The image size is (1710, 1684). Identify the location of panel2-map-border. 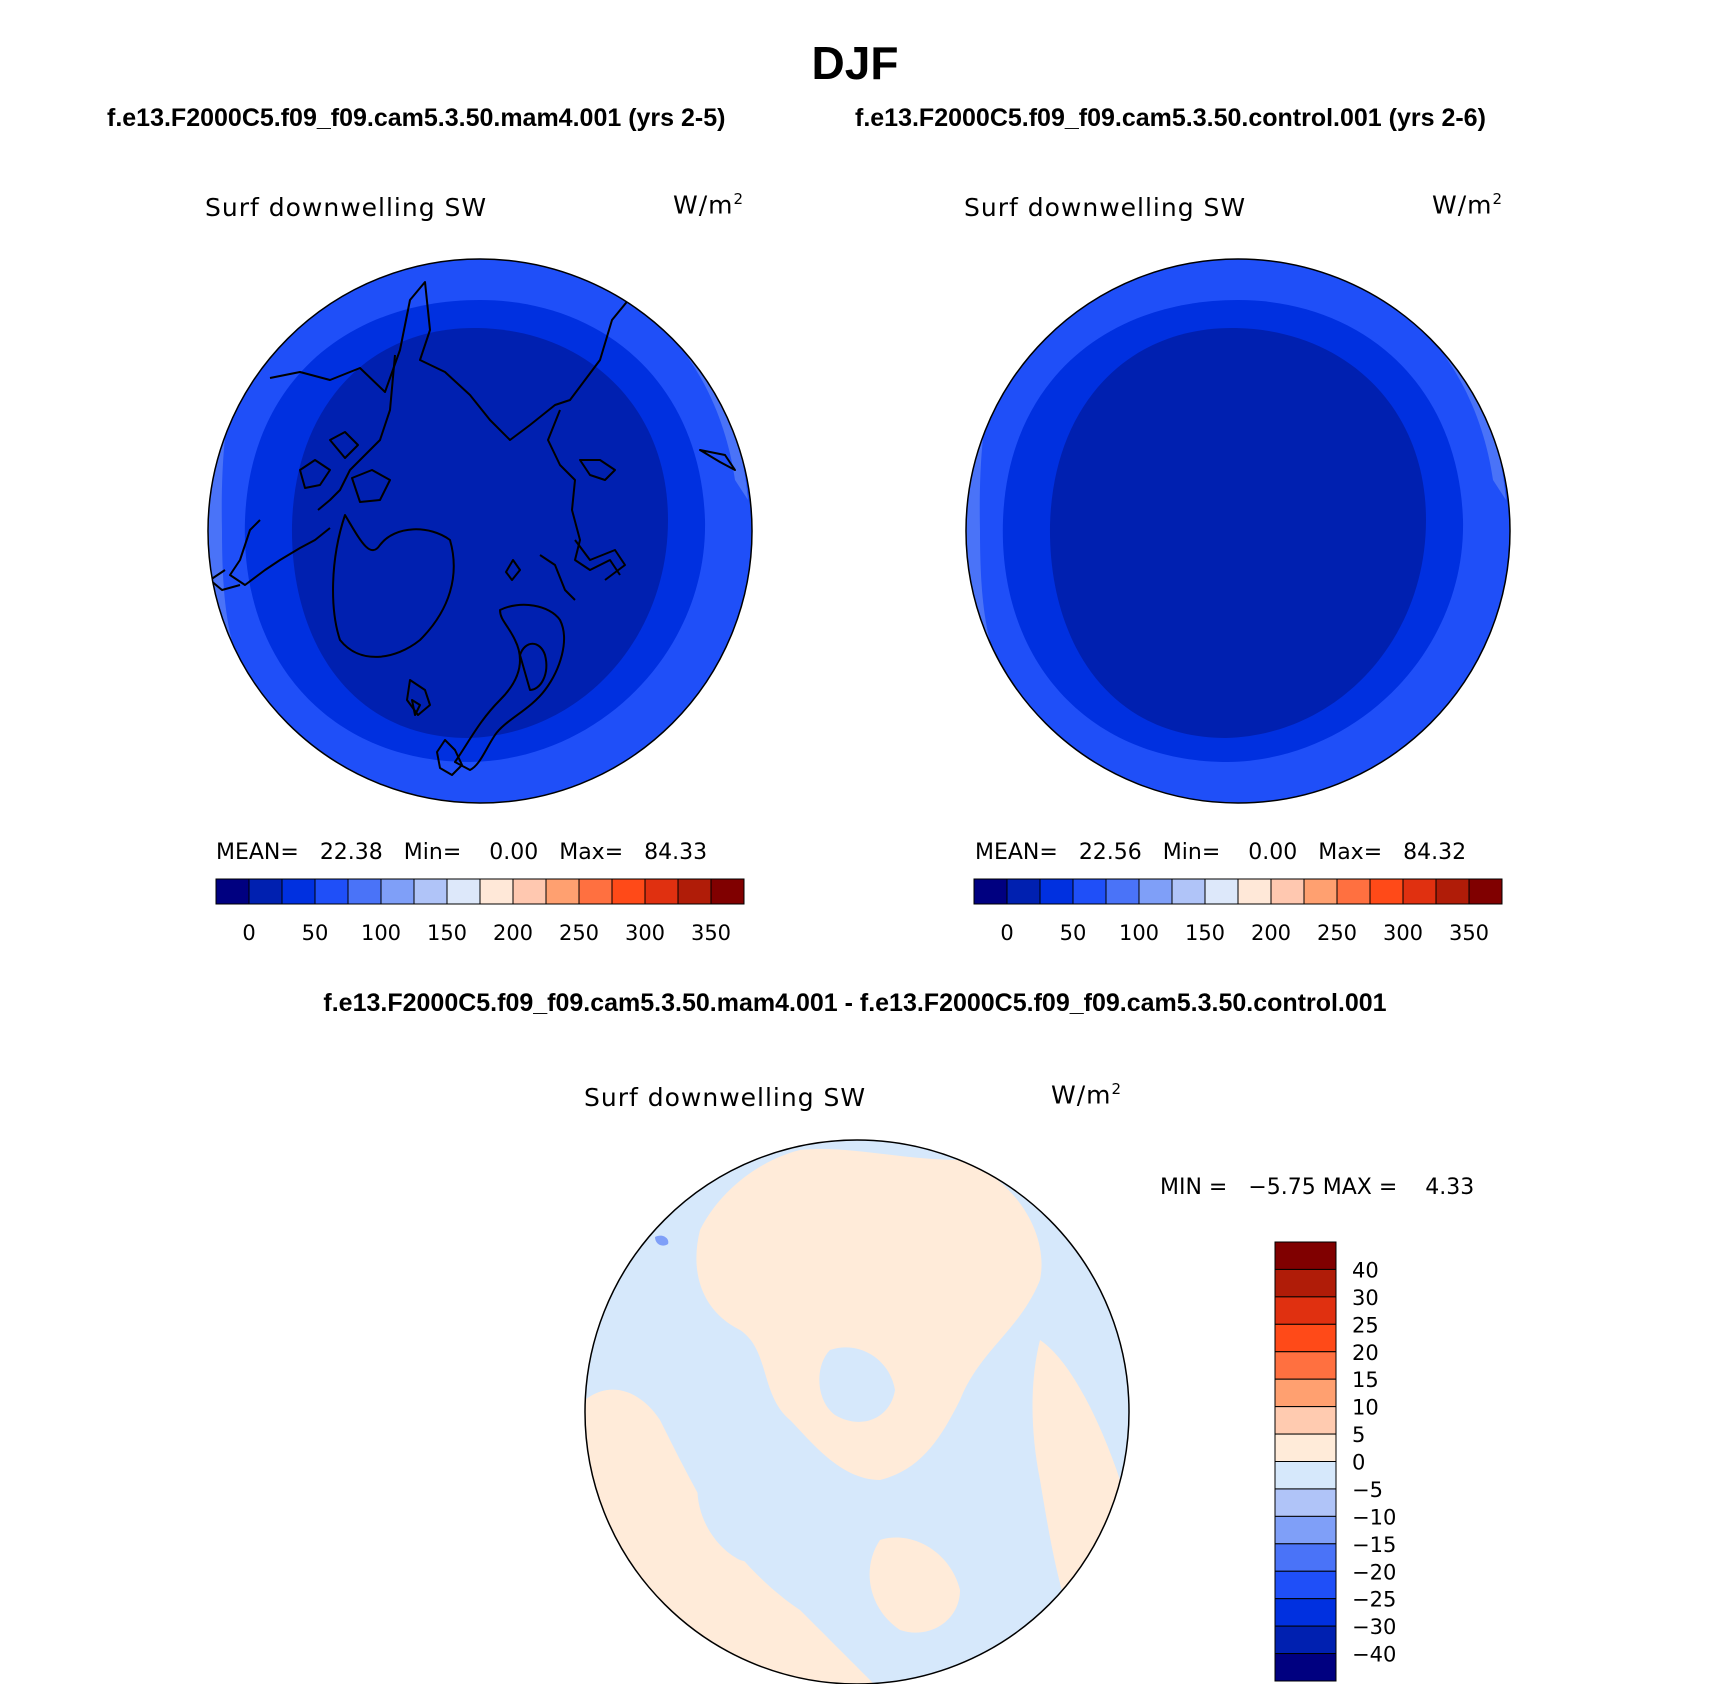
(1238, 531).